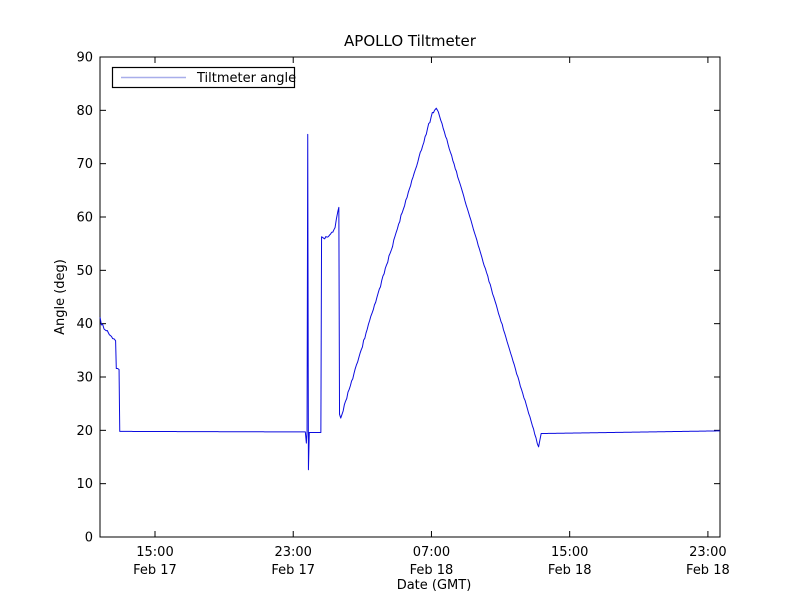  I want to click on y-tick-label: 70, so click(84, 164).